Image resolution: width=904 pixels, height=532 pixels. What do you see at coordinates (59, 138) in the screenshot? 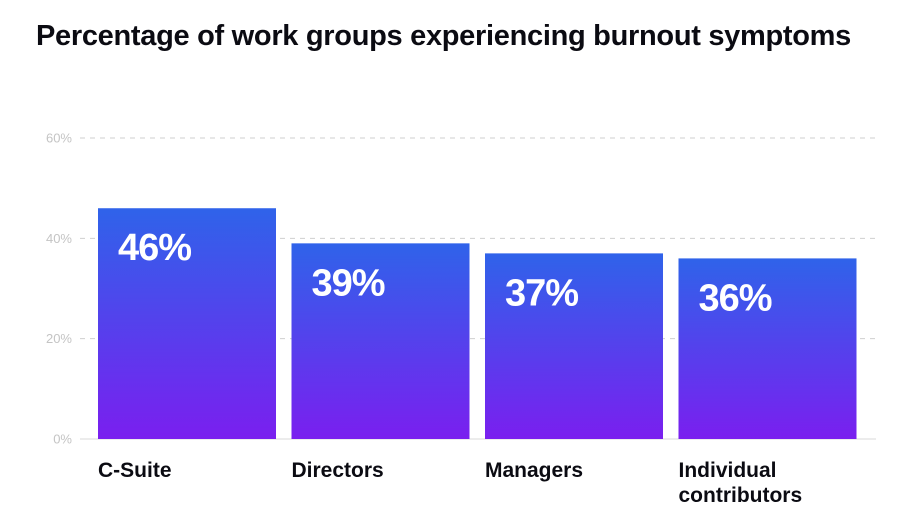
I see `y-tick-label: 60%` at bounding box center [59, 138].